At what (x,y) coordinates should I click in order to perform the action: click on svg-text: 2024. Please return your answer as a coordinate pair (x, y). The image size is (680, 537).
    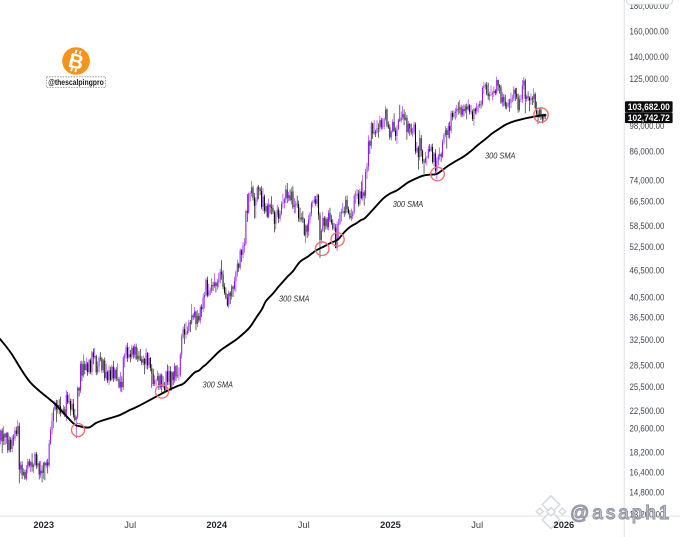
    Looking at the image, I should click on (217, 525).